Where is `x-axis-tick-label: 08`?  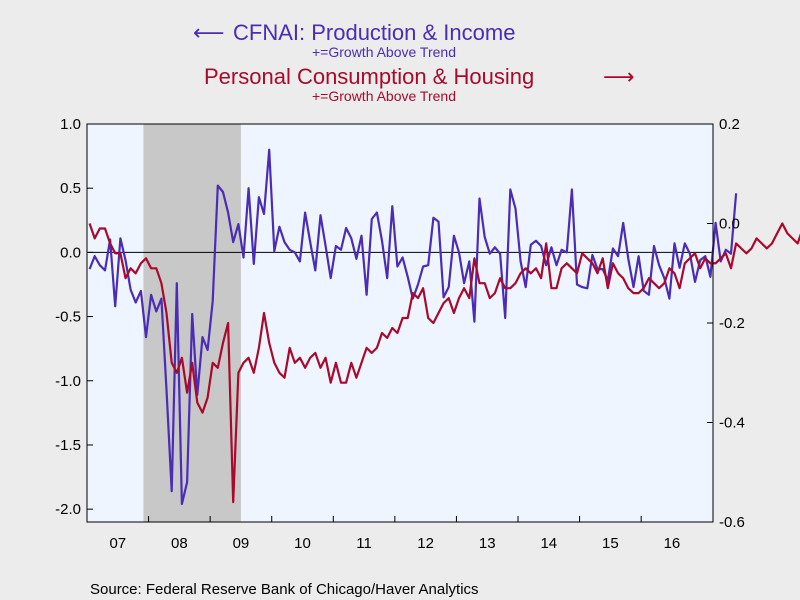
x-axis-tick-label: 08 is located at coordinates (179, 543).